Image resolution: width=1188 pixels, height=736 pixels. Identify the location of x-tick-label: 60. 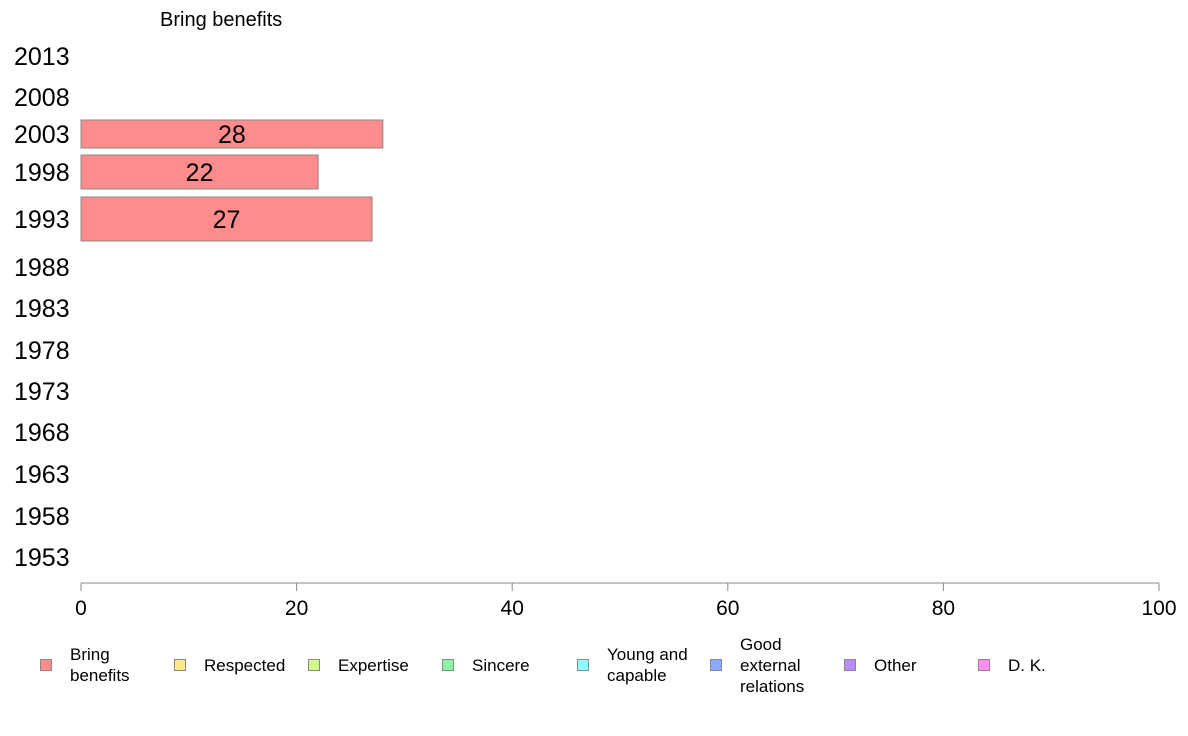
(727, 608).